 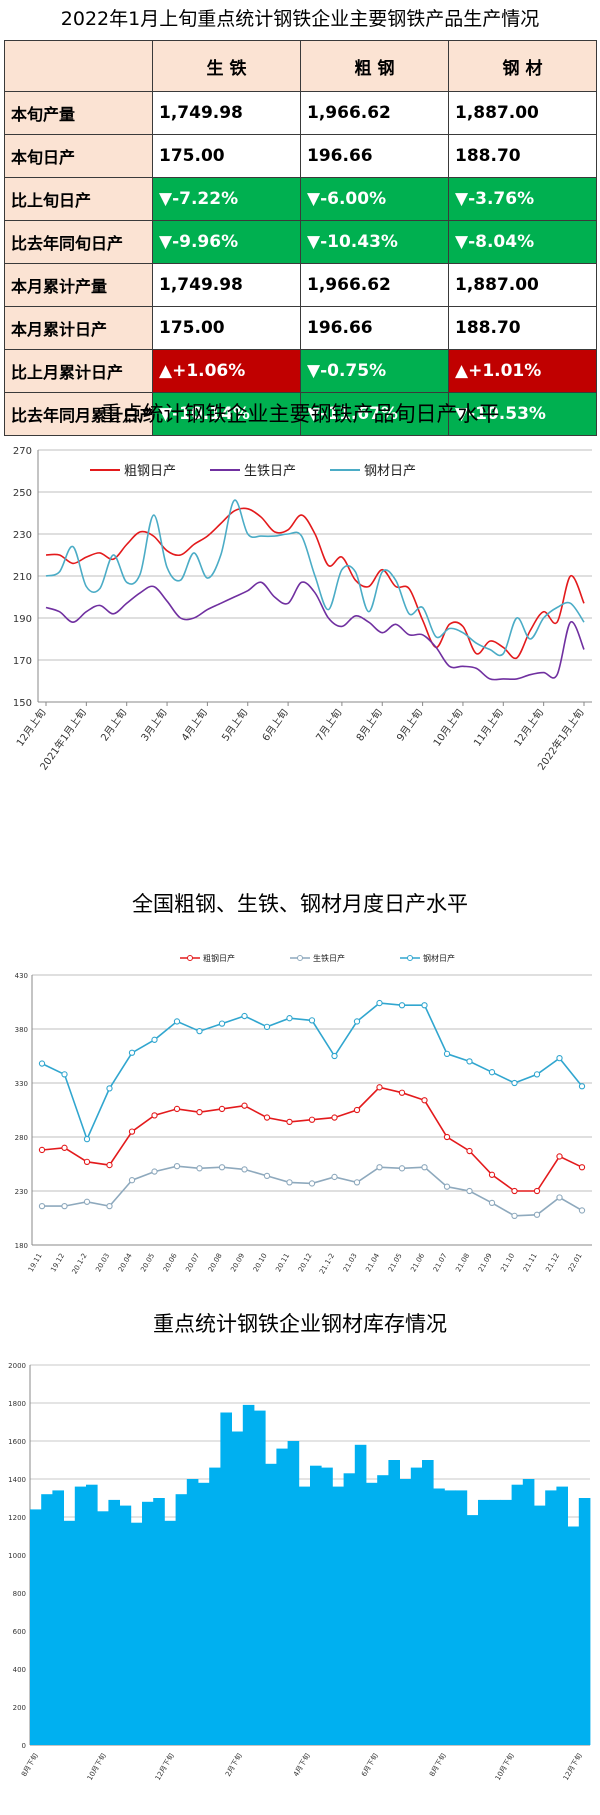 I want to click on x-tick-label: 20.03, so click(x=102, y=1262).